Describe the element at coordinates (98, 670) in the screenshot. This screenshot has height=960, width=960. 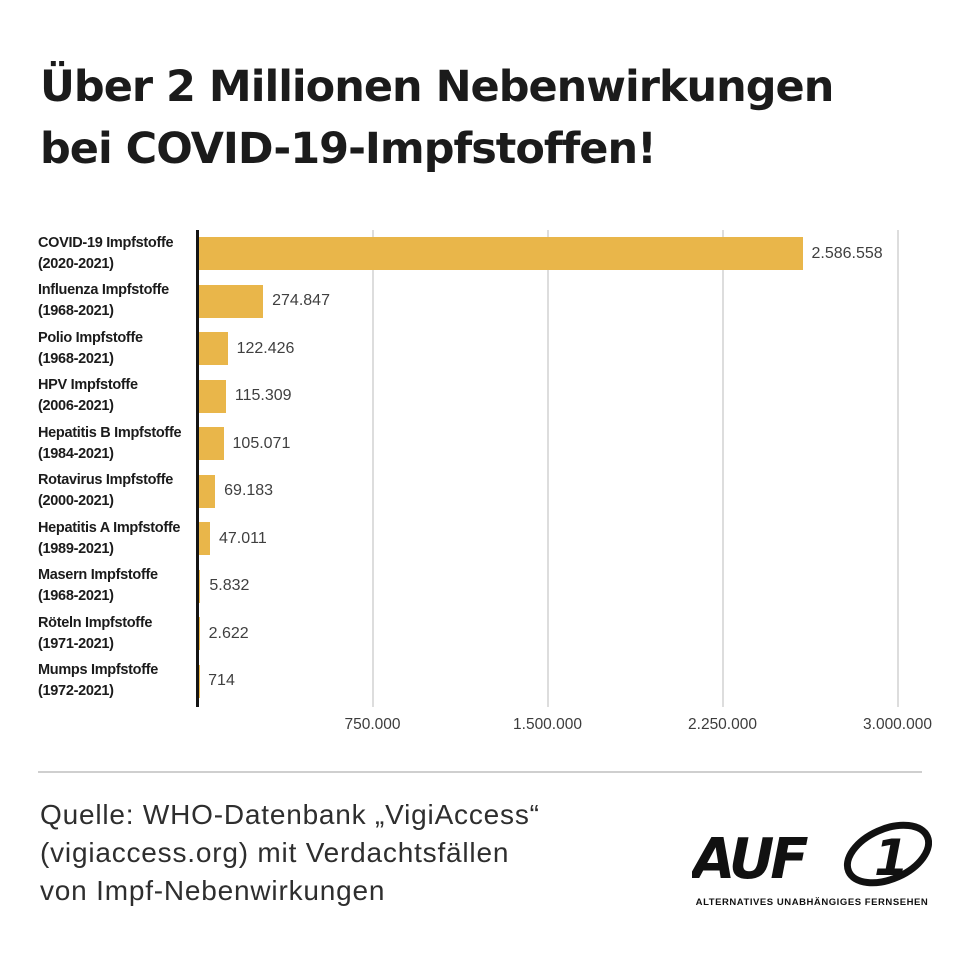
I see `category-name: Mumps Impfstoffe` at that location.